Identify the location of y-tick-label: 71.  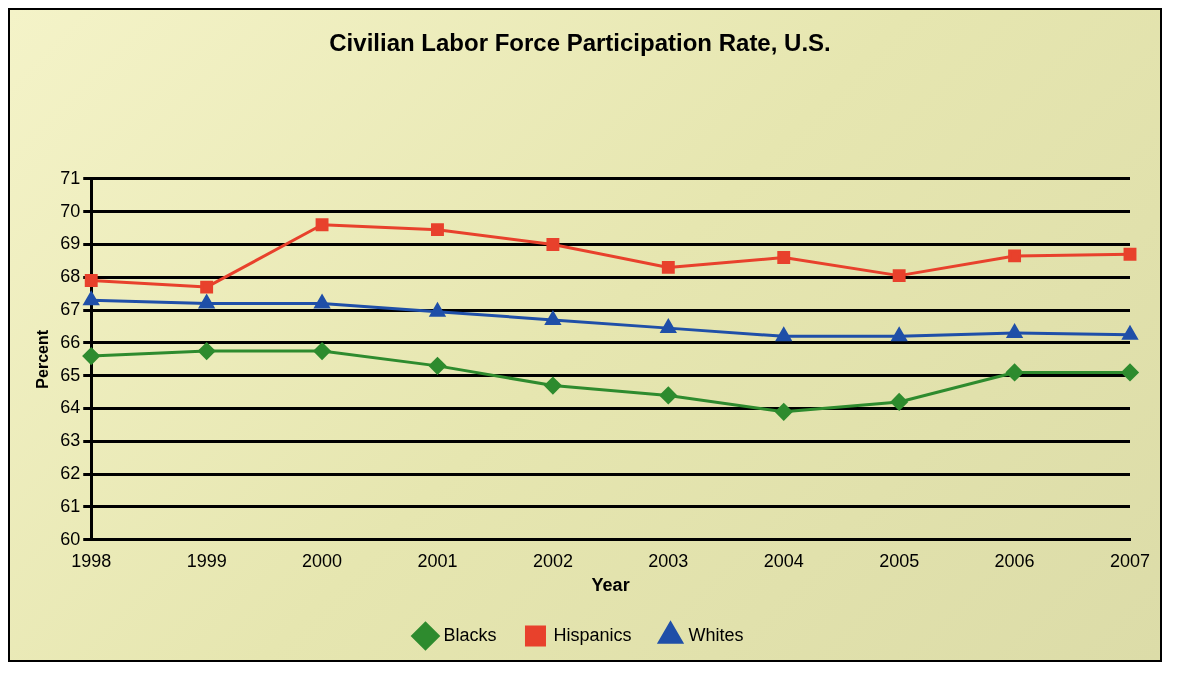
(70, 177).